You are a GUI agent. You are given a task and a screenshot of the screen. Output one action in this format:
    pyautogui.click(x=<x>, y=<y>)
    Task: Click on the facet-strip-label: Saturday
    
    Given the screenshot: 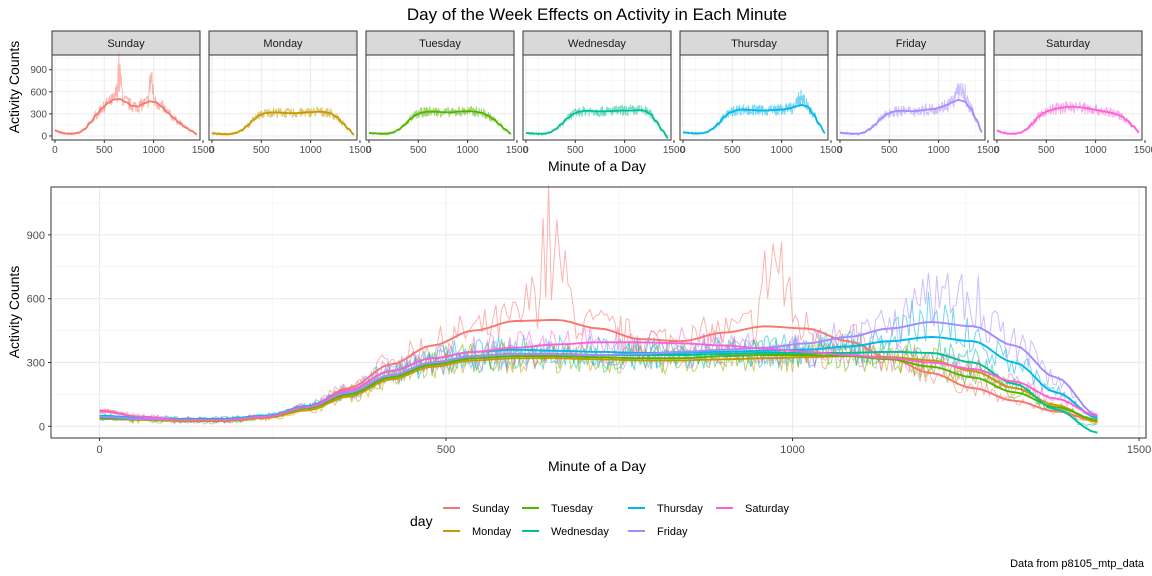 What is the action you would take?
    pyautogui.click(x=1068, y=44)
    